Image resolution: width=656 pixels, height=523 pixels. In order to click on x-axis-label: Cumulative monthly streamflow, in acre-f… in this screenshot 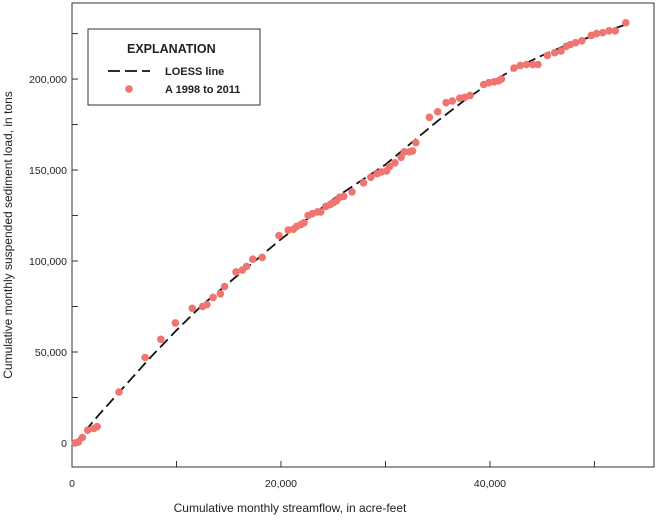, I will do `click(290, 508)`.